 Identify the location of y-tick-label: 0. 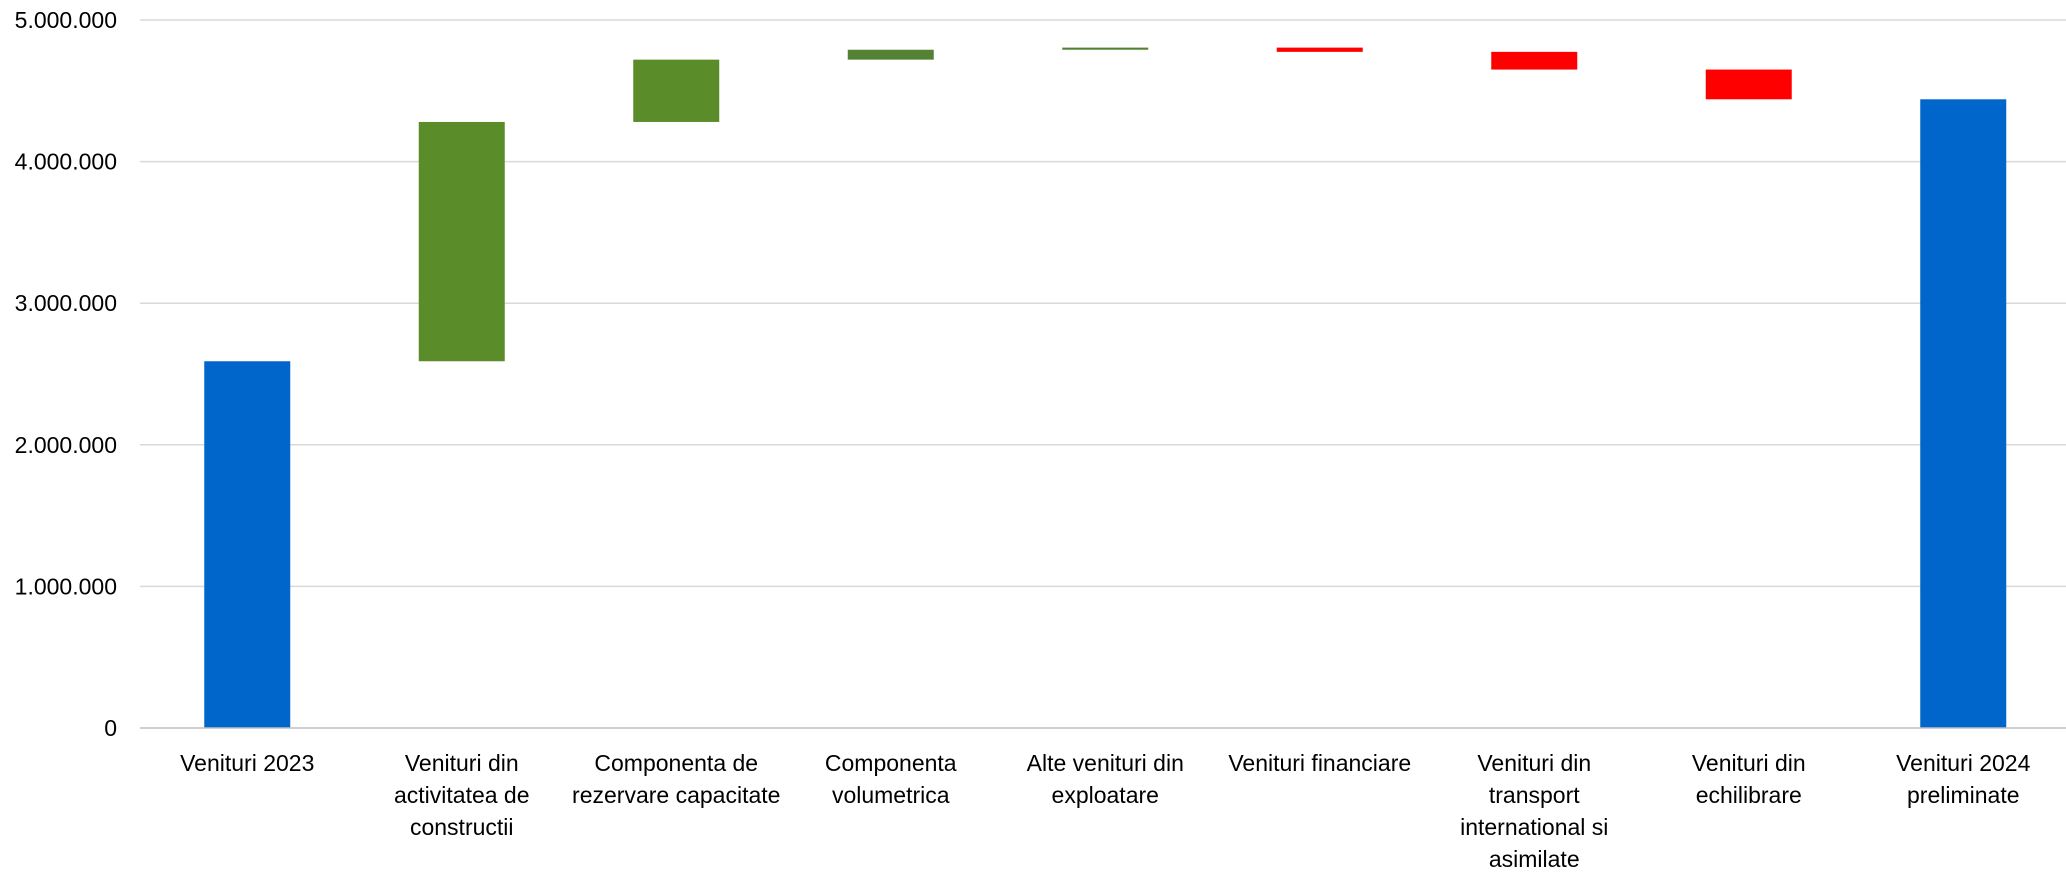
(110, 728).